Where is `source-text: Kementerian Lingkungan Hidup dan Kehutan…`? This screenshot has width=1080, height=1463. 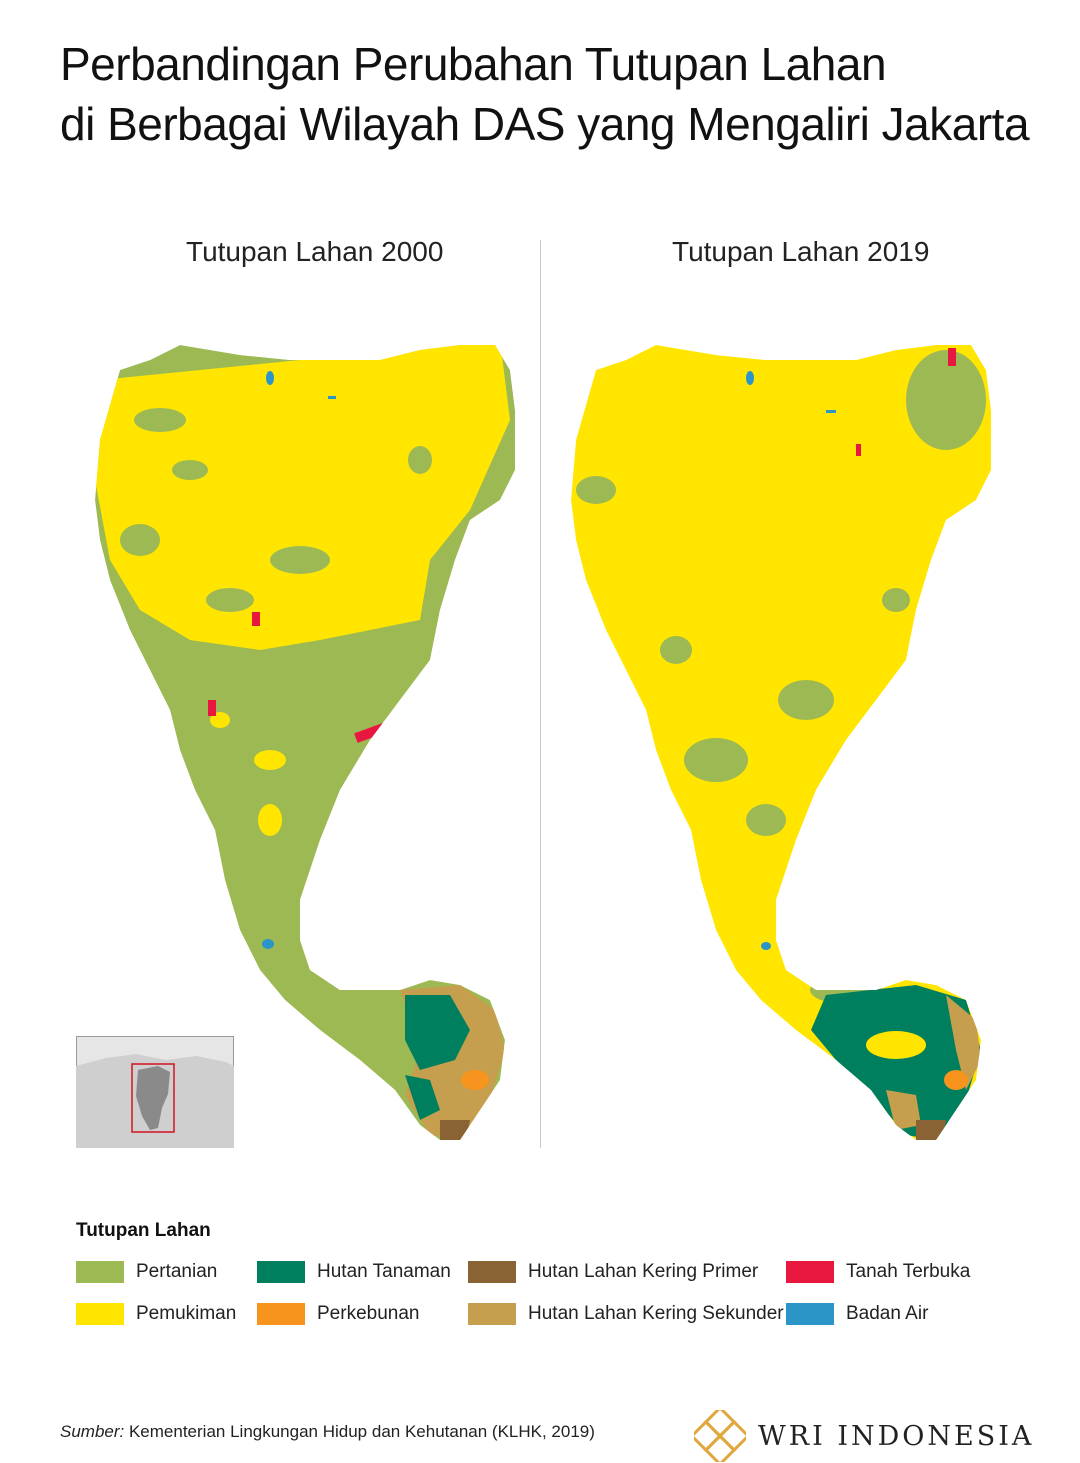
source-text: Kementerian Lingkungan Hidup dan Kehutan… is located at coordinates (359, 1431).